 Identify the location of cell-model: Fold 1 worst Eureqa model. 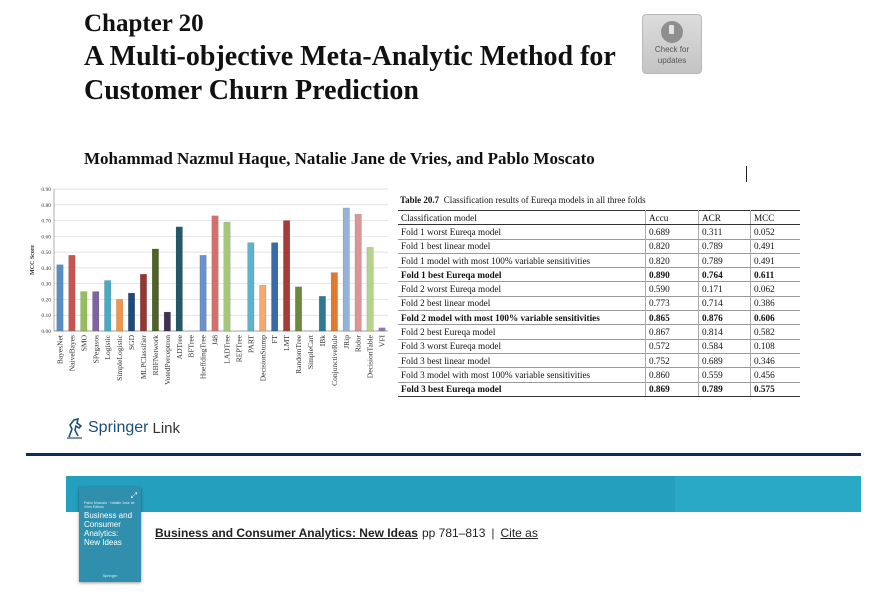
(522, 232).